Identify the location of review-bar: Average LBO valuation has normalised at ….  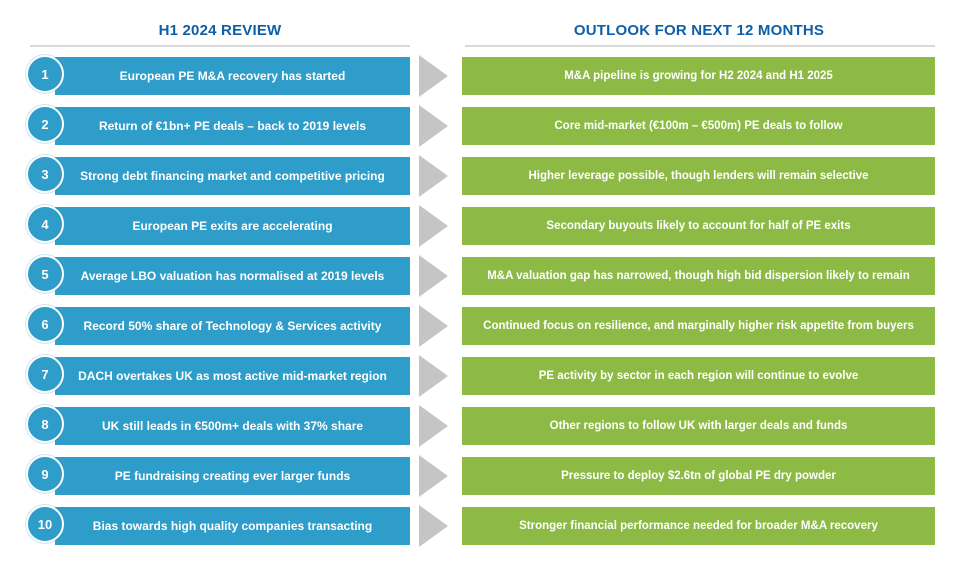
(232, 276).